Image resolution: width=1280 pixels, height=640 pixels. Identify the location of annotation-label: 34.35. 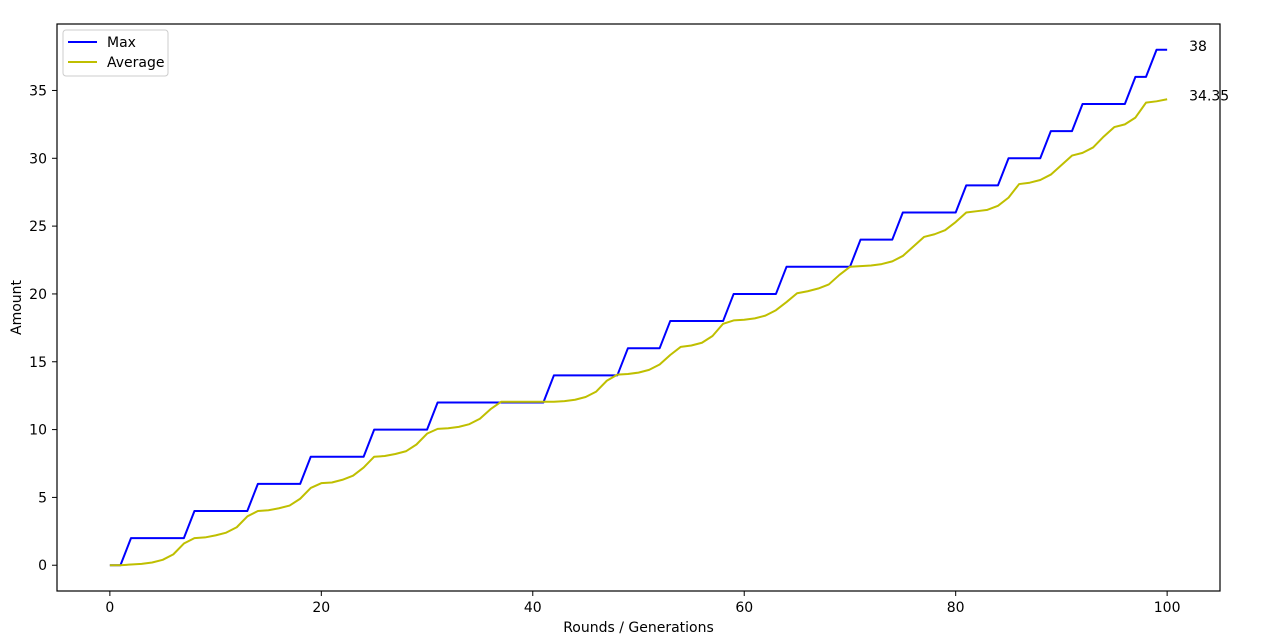
(1209, 96).